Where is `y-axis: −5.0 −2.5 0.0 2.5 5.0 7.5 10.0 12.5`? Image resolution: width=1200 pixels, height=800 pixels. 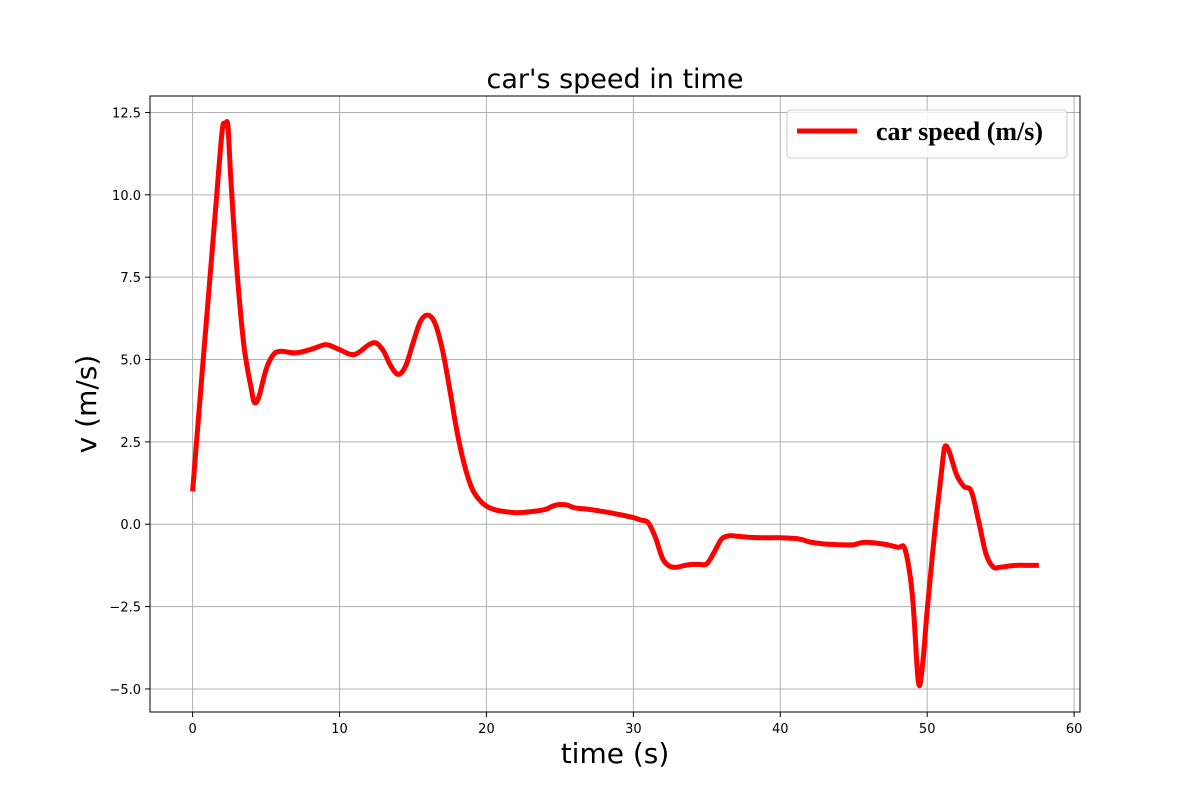
y-axis: −5.0 −2.5 0.0 2.5 5.0 7.5 10.0 12.5 is located at coordinates (129, 402).